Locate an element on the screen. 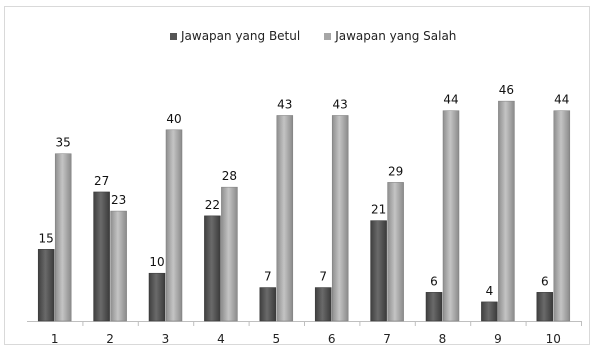  data-label-betul: 21 is located at coordinates (378, 210).